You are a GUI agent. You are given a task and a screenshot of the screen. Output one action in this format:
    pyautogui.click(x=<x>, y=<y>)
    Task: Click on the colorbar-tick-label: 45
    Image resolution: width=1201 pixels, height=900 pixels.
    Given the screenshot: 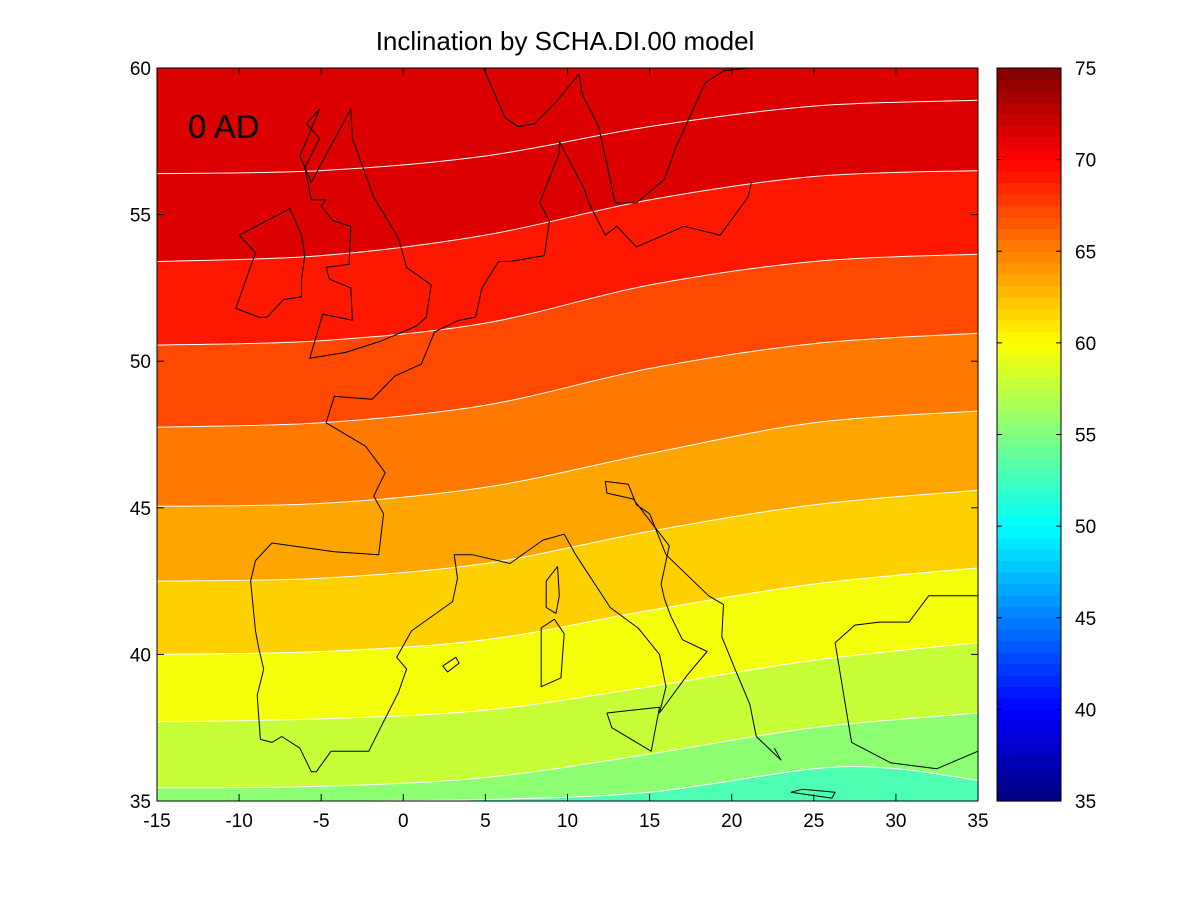 What is the action you would take?
    pyautogui.click(x=1085, y=619)
    